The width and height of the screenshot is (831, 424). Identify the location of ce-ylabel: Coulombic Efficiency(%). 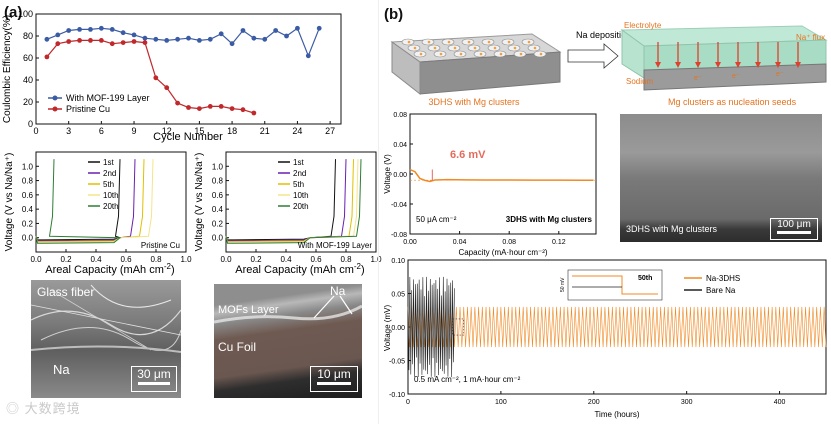
(7, 69).